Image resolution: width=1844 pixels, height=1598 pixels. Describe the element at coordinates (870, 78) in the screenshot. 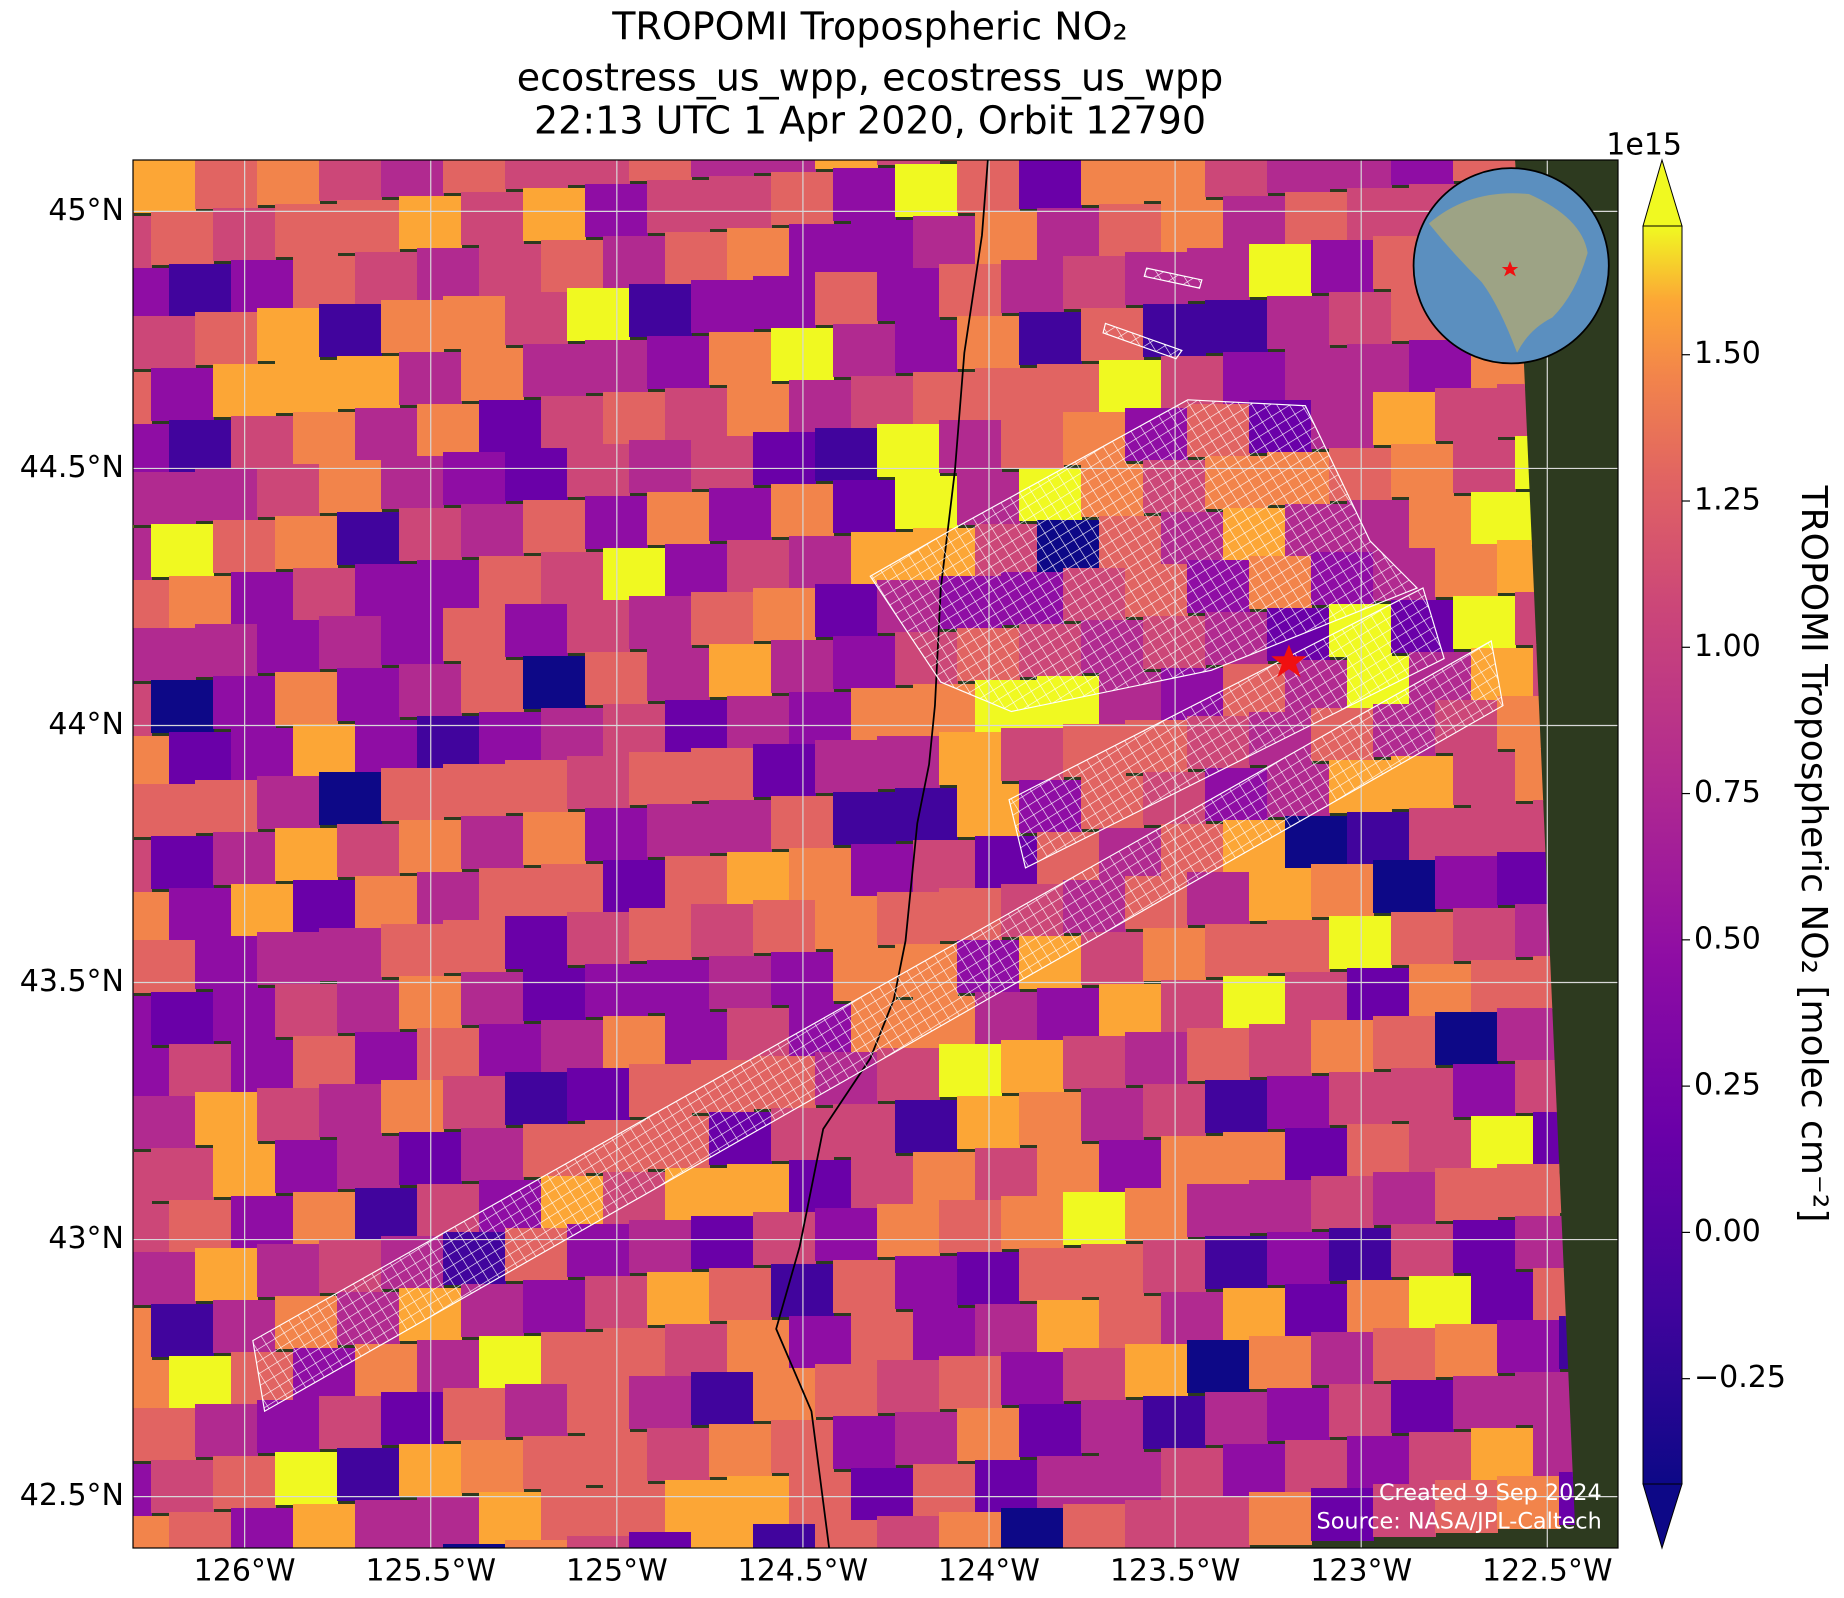

I see `subtitle: ecostress_us_wpp, ecostress_us_wpp` at that location.